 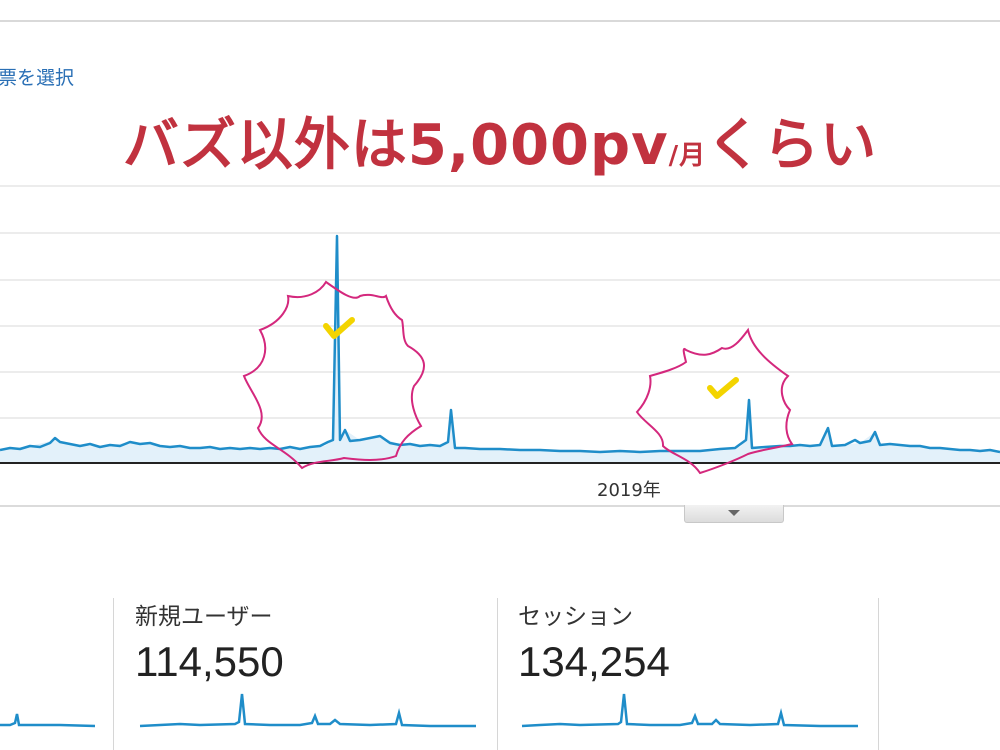 I want to click on sparkline-prev, so click(x=48, y=720).